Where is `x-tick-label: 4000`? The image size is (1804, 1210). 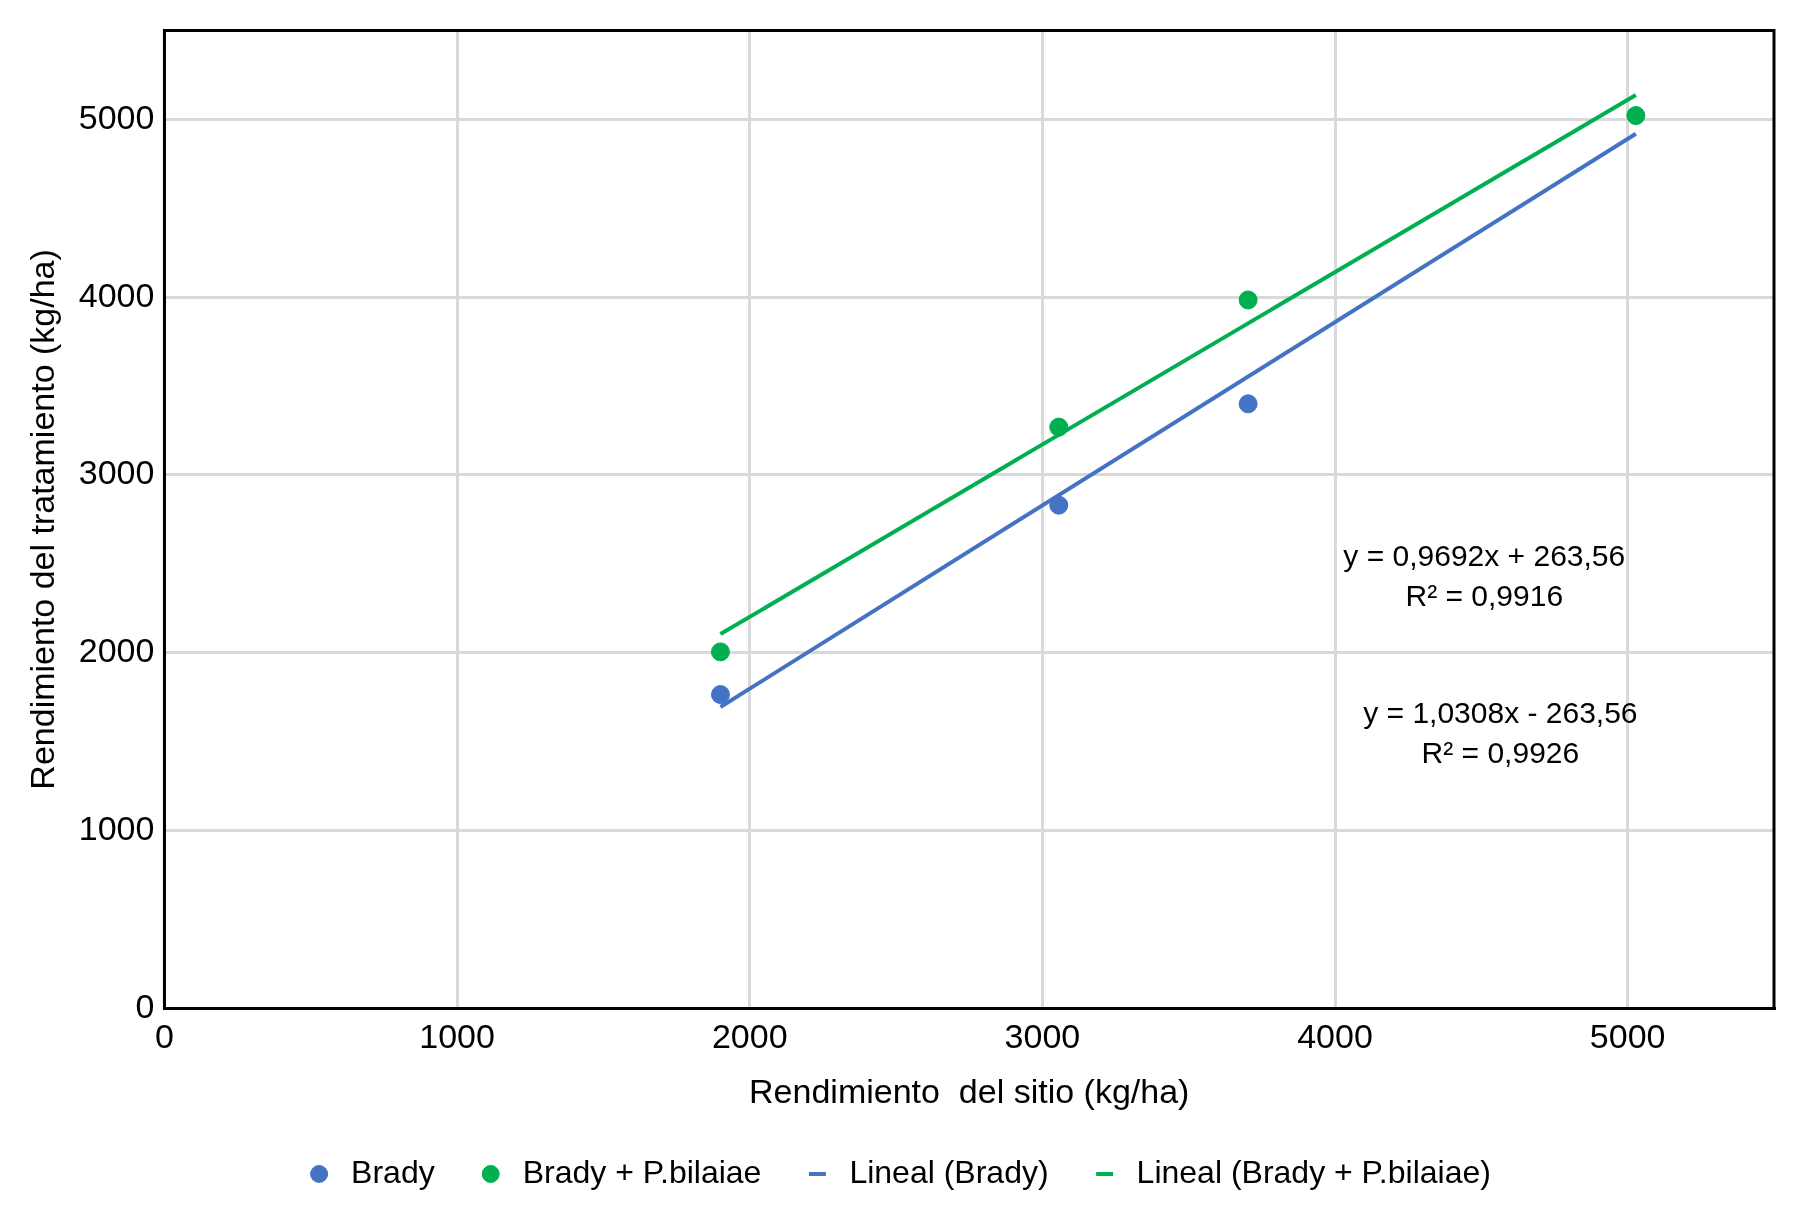
x-tick-label: 4000 is located at coordinates (1335, 1036).